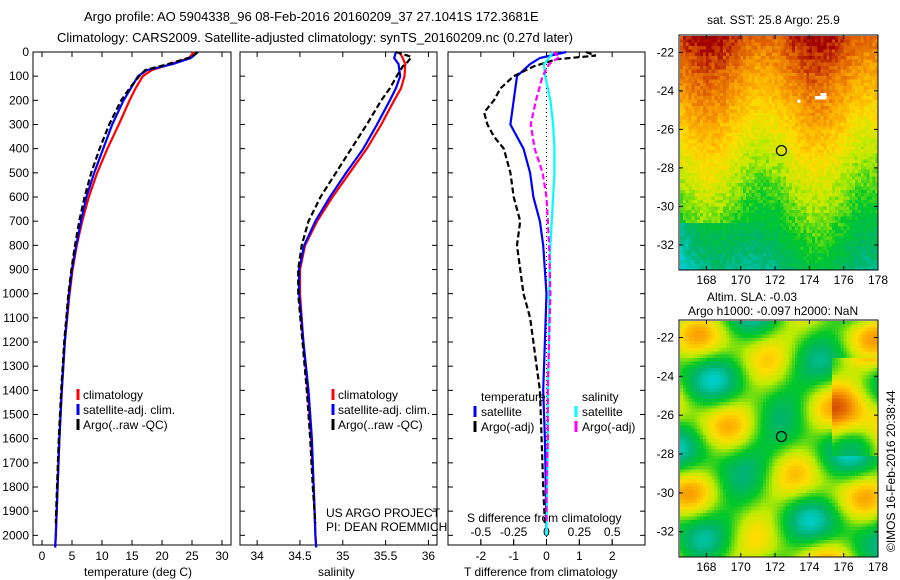 The image size is (900, 580). Describe the element at coordinates (844, 567) in the screenshot. I see `sla_map-lon-label: 176` at that location.